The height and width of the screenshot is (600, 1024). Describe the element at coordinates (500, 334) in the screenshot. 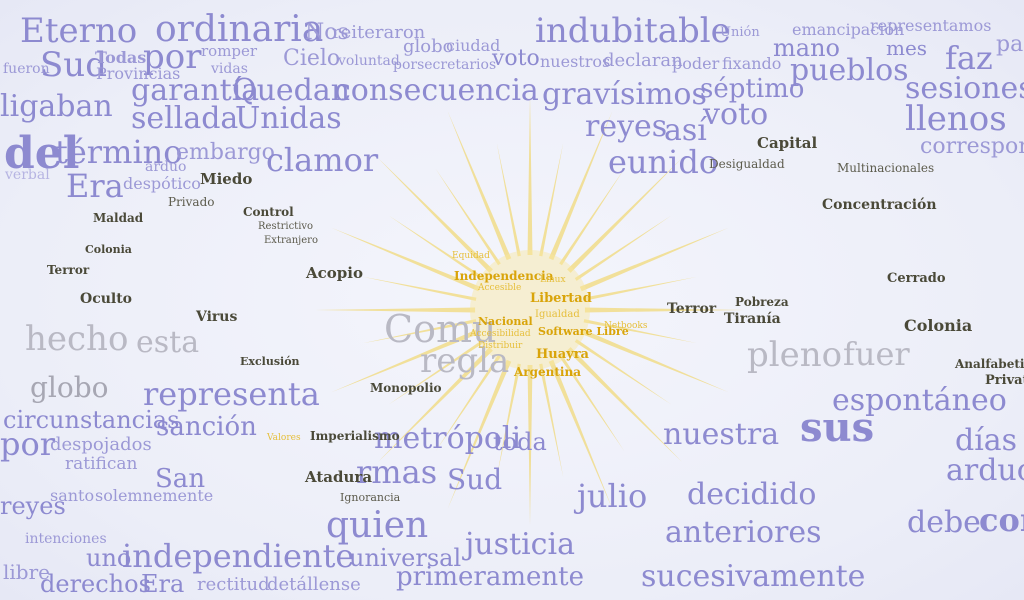

I see `word: Accesibilidad` at that location.